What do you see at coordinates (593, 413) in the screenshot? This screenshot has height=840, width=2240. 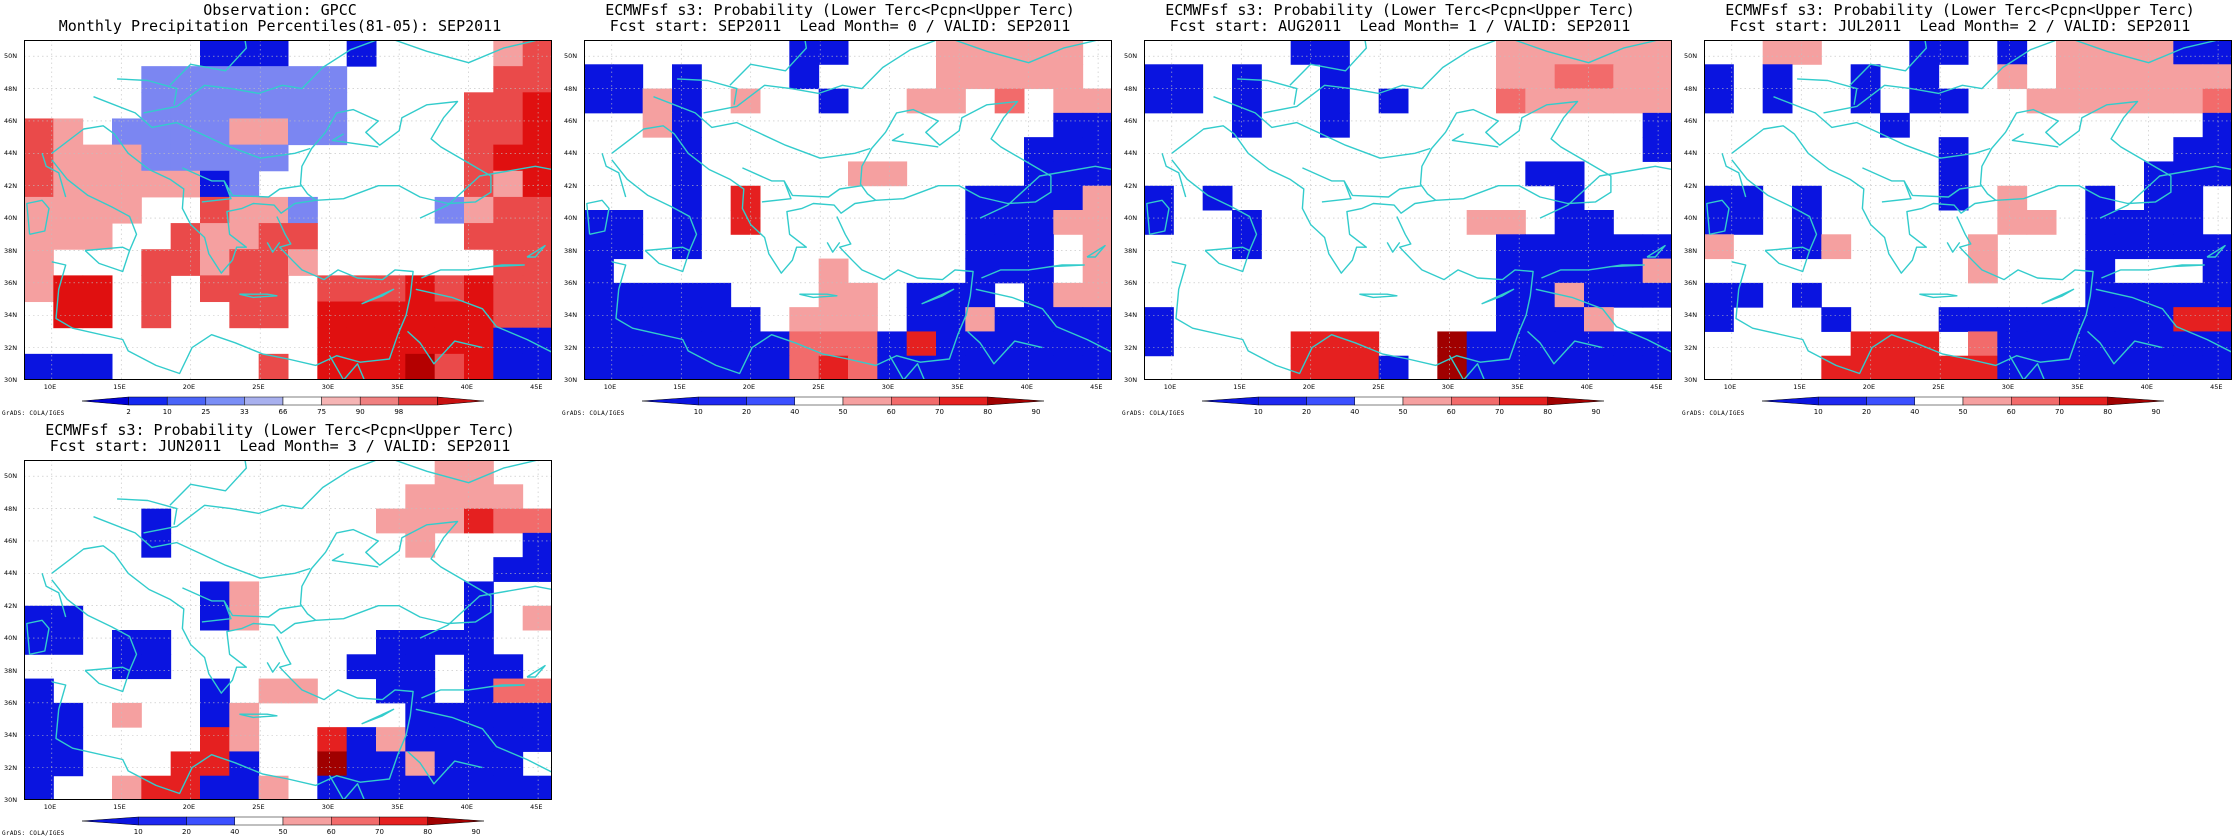 I see `grads-credit: GrADS: COLA/IGES` at bounding box center [593, 413].